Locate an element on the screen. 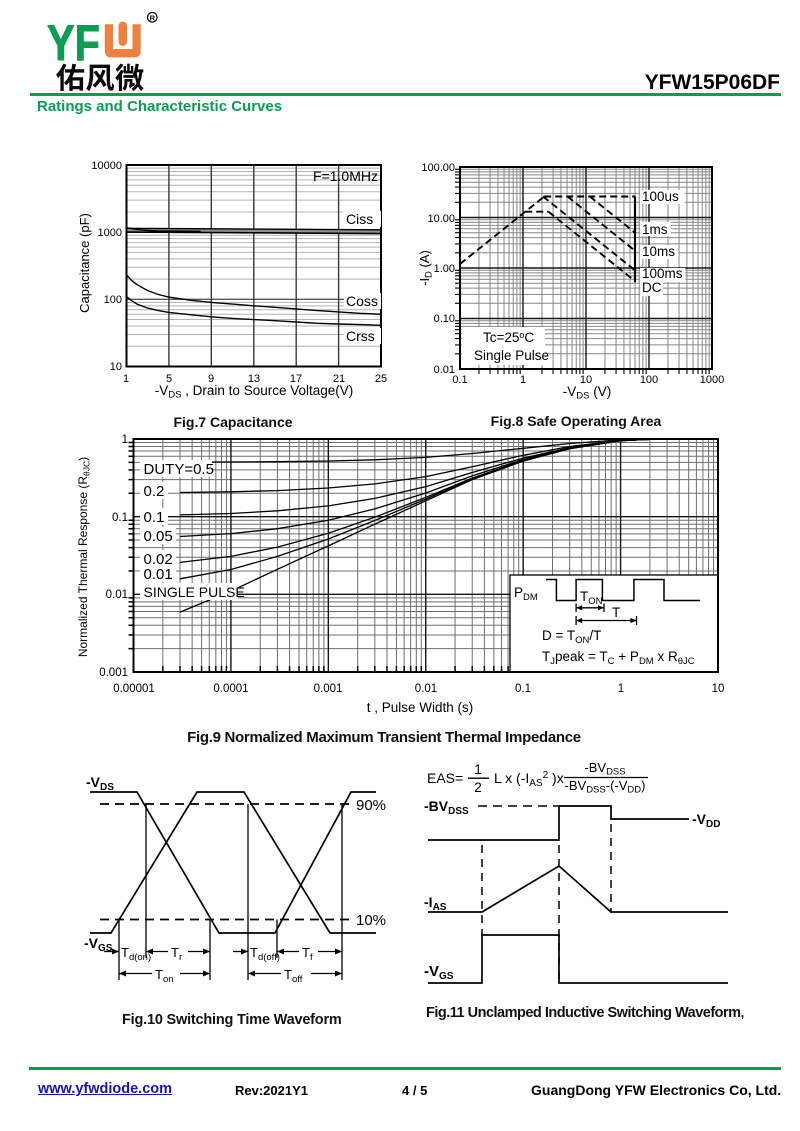  svg-text: -VDD is located at coordinates (706, 820).